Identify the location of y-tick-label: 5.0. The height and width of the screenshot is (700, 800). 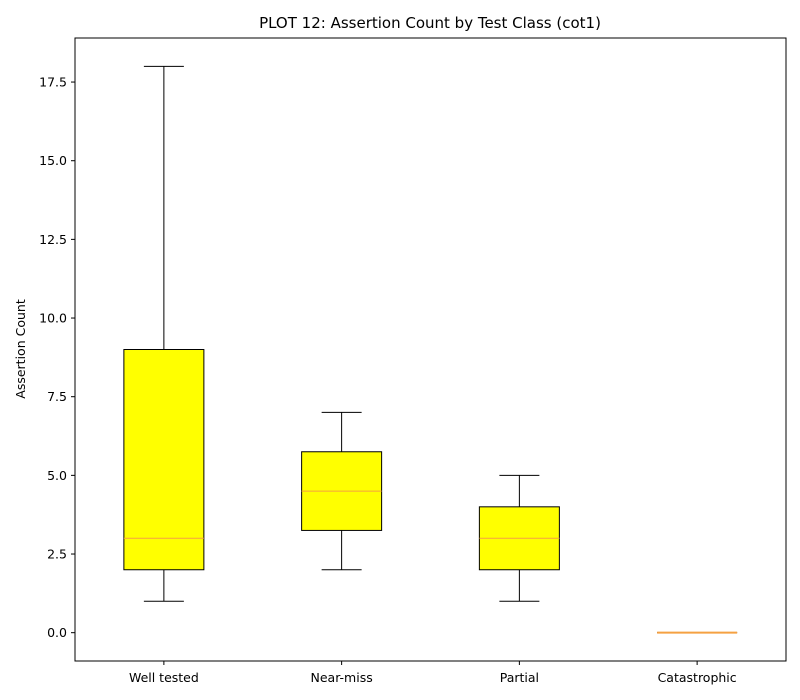
(57, 475).